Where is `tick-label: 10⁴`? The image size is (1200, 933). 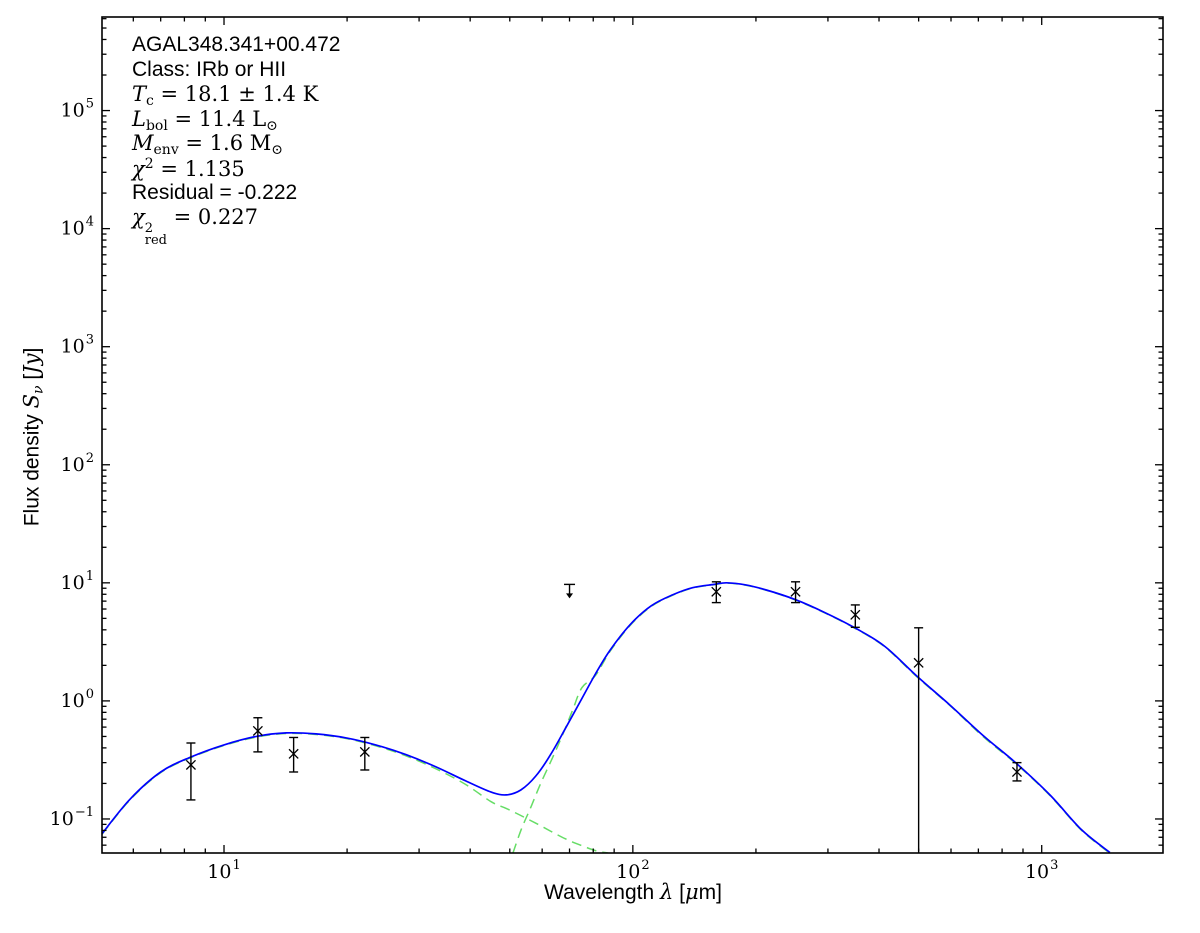
tick-label: 10⁴ is located at coordinates (77, 227).